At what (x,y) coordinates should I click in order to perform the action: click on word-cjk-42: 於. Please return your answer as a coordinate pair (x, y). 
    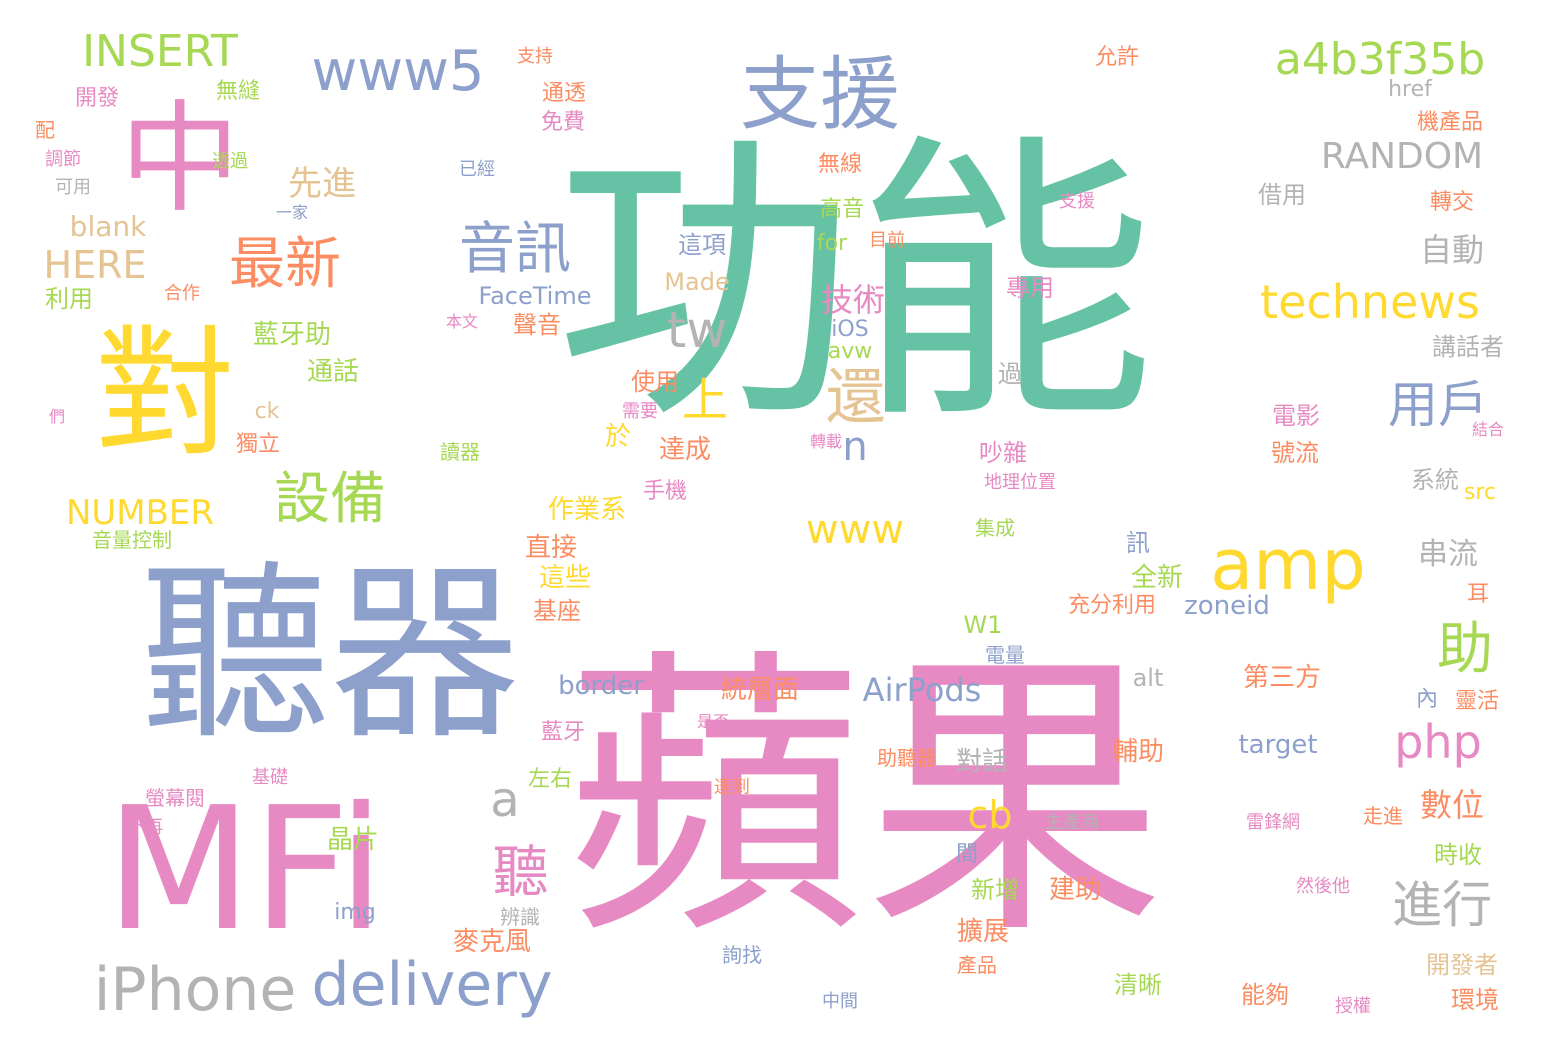
    Looking at the image, I should click on (618, 437).